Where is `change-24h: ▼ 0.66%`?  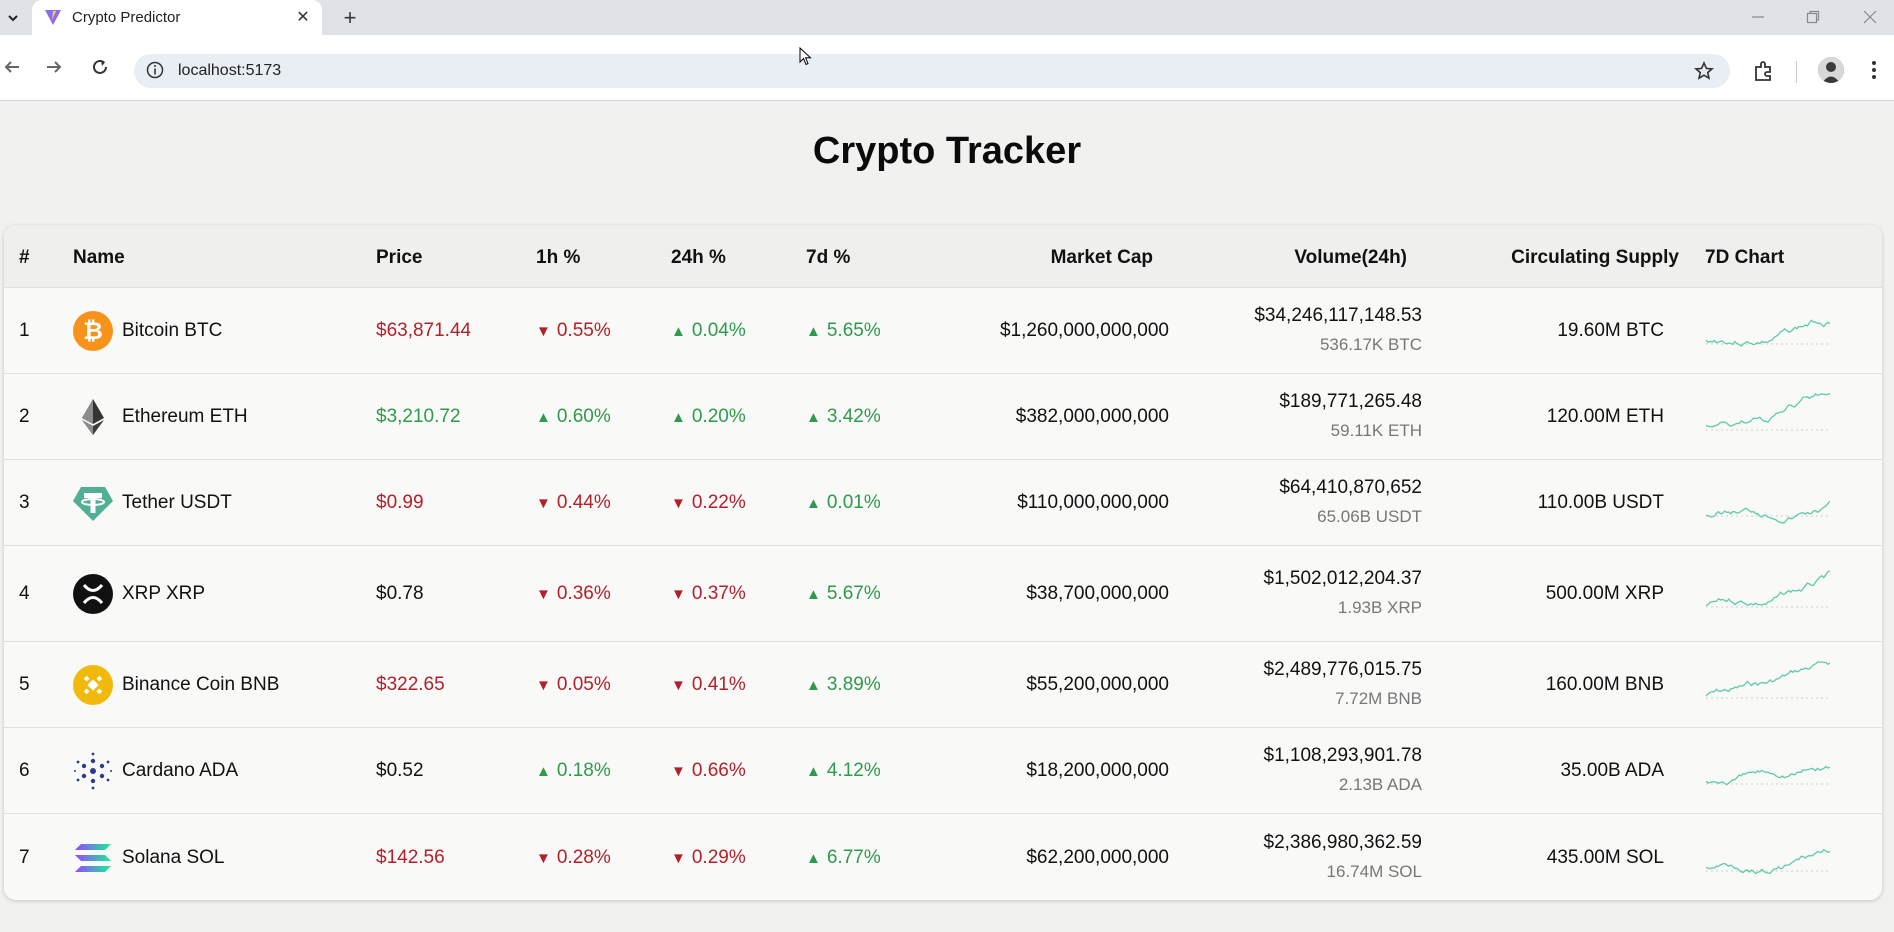 change-24h: ▼ 0.66% is located at coordinates (708, 770).